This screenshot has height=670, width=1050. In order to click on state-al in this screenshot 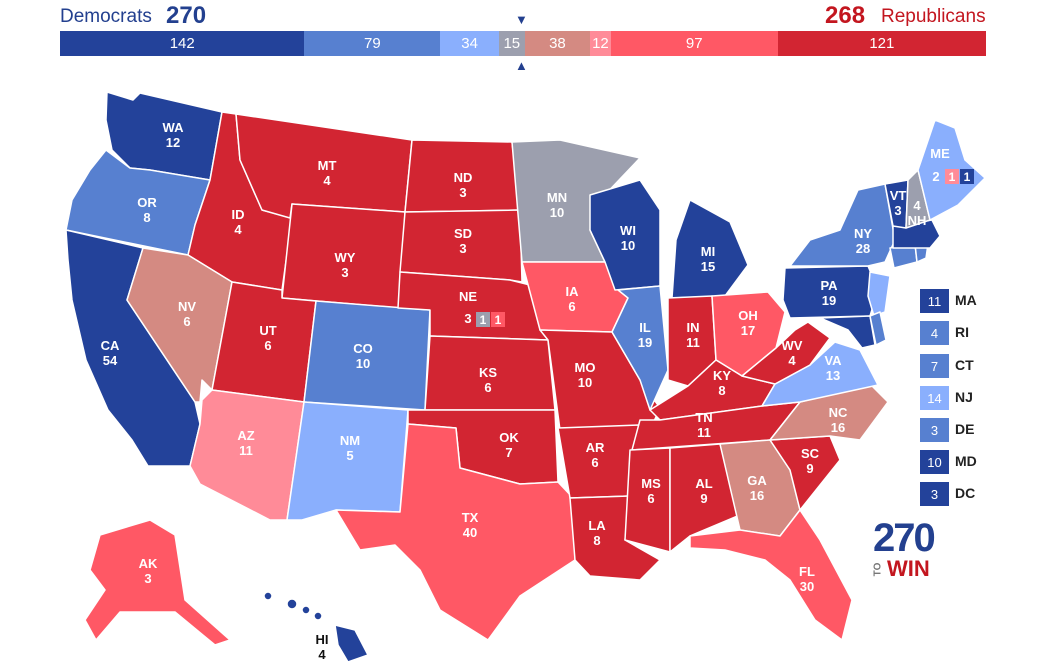, I will do `click(705, 498)`.